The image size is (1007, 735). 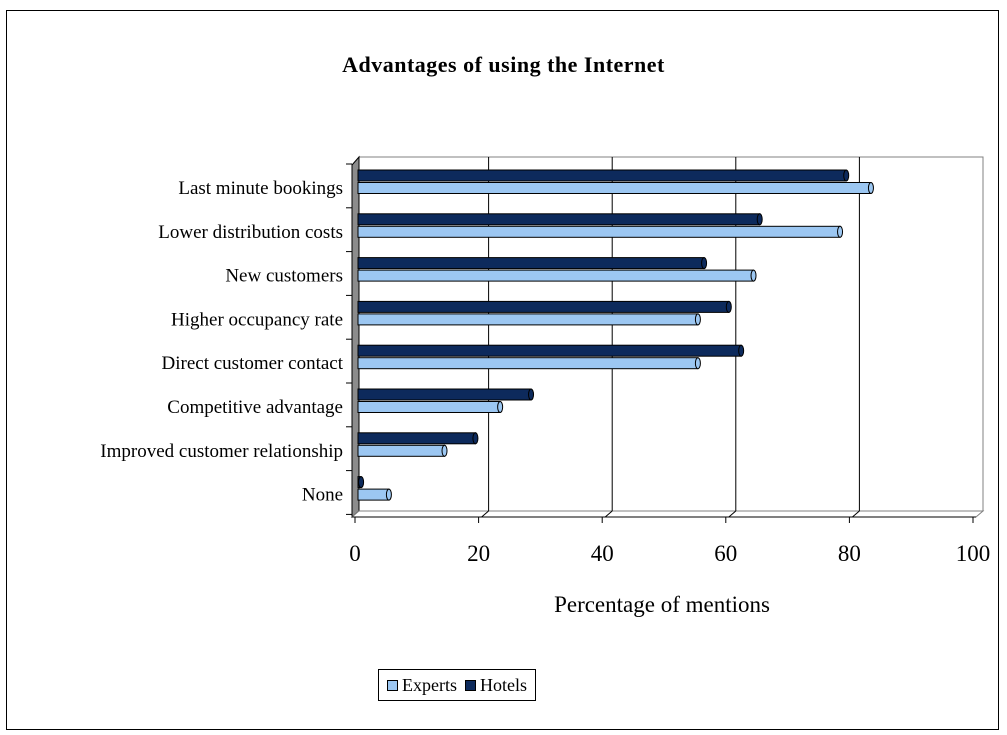 I want to click on x-tick-label: 20, so click(x=478, y=553).